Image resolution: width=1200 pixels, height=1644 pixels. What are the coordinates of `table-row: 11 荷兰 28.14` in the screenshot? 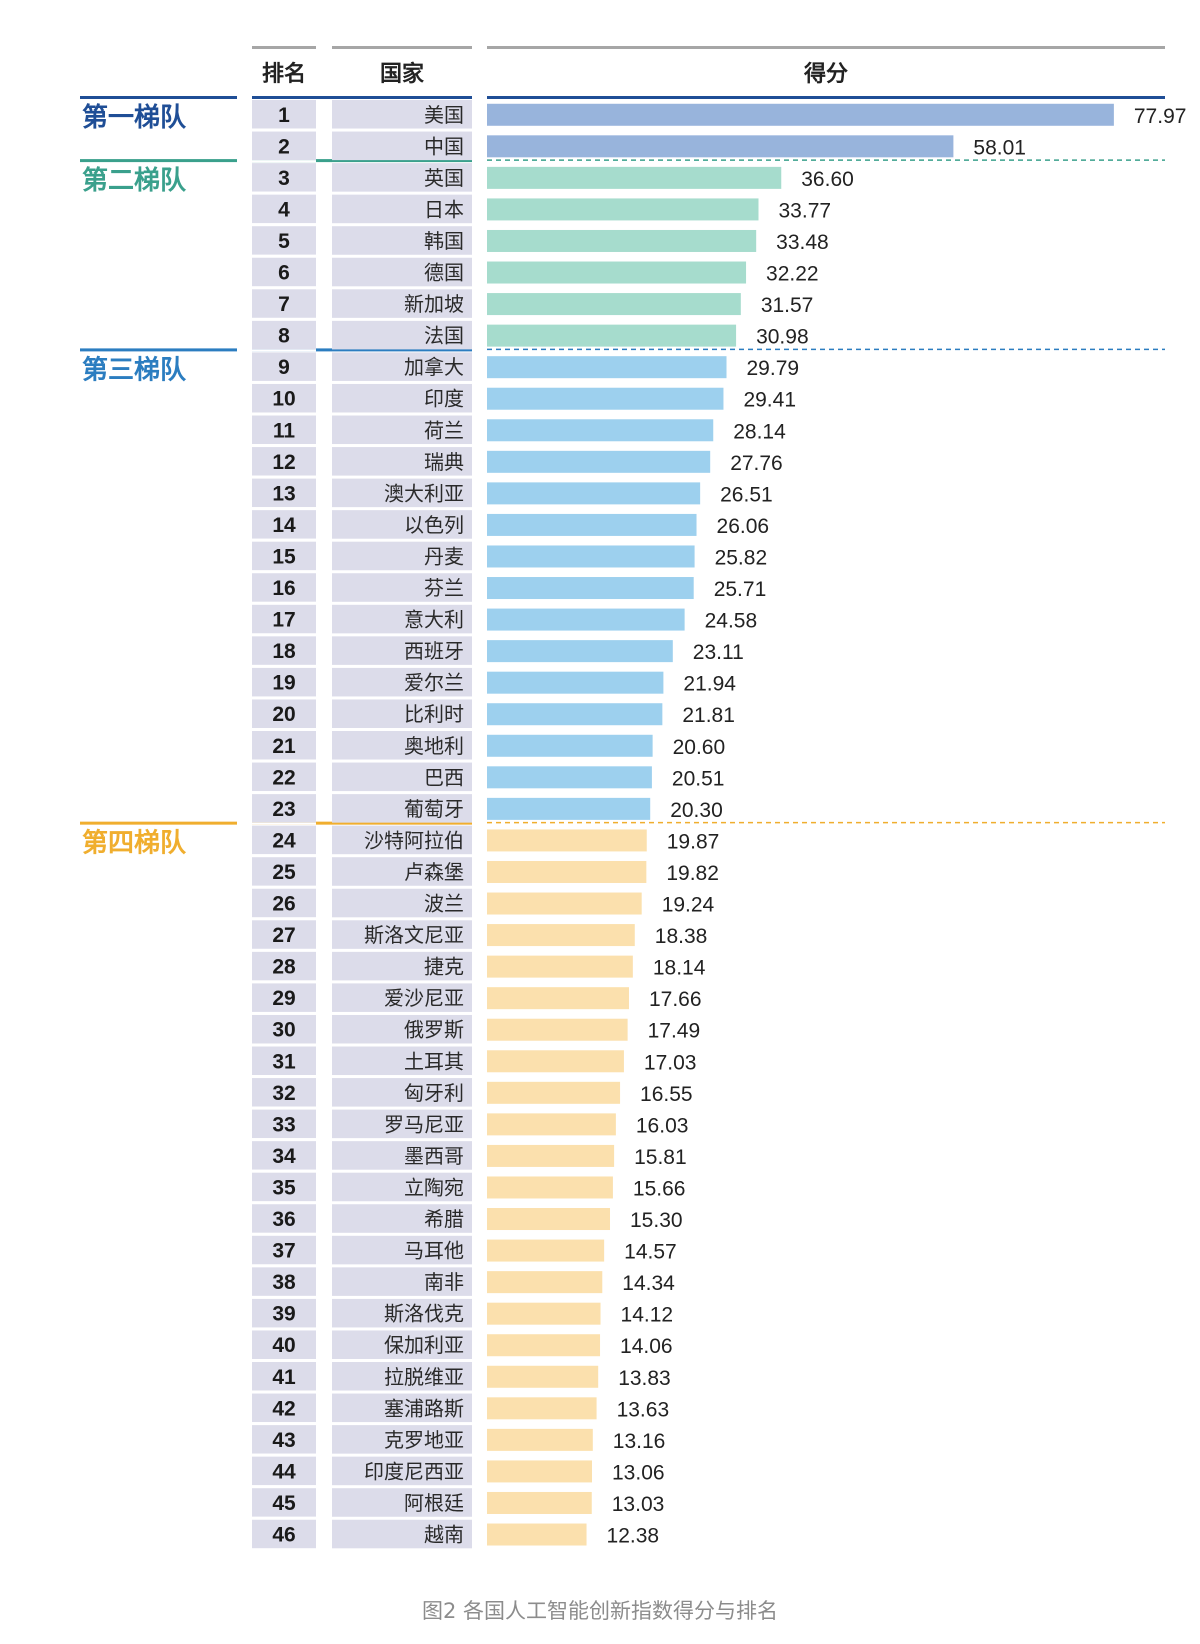 It's located at (519, 431).